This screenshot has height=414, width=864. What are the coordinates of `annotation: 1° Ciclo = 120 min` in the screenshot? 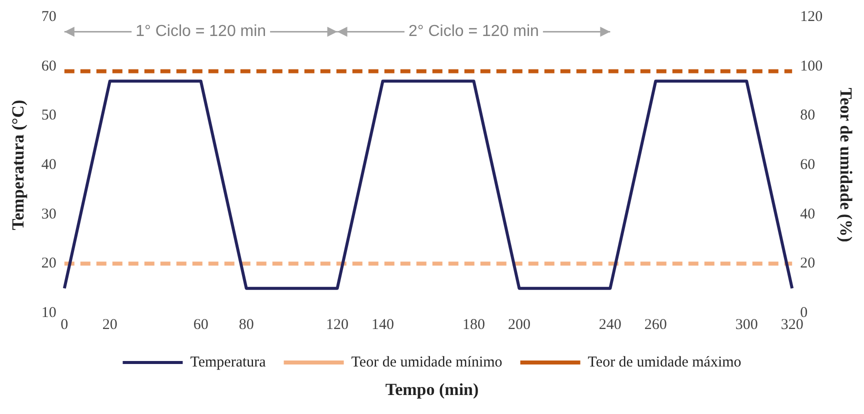 It's located at (201, 31).